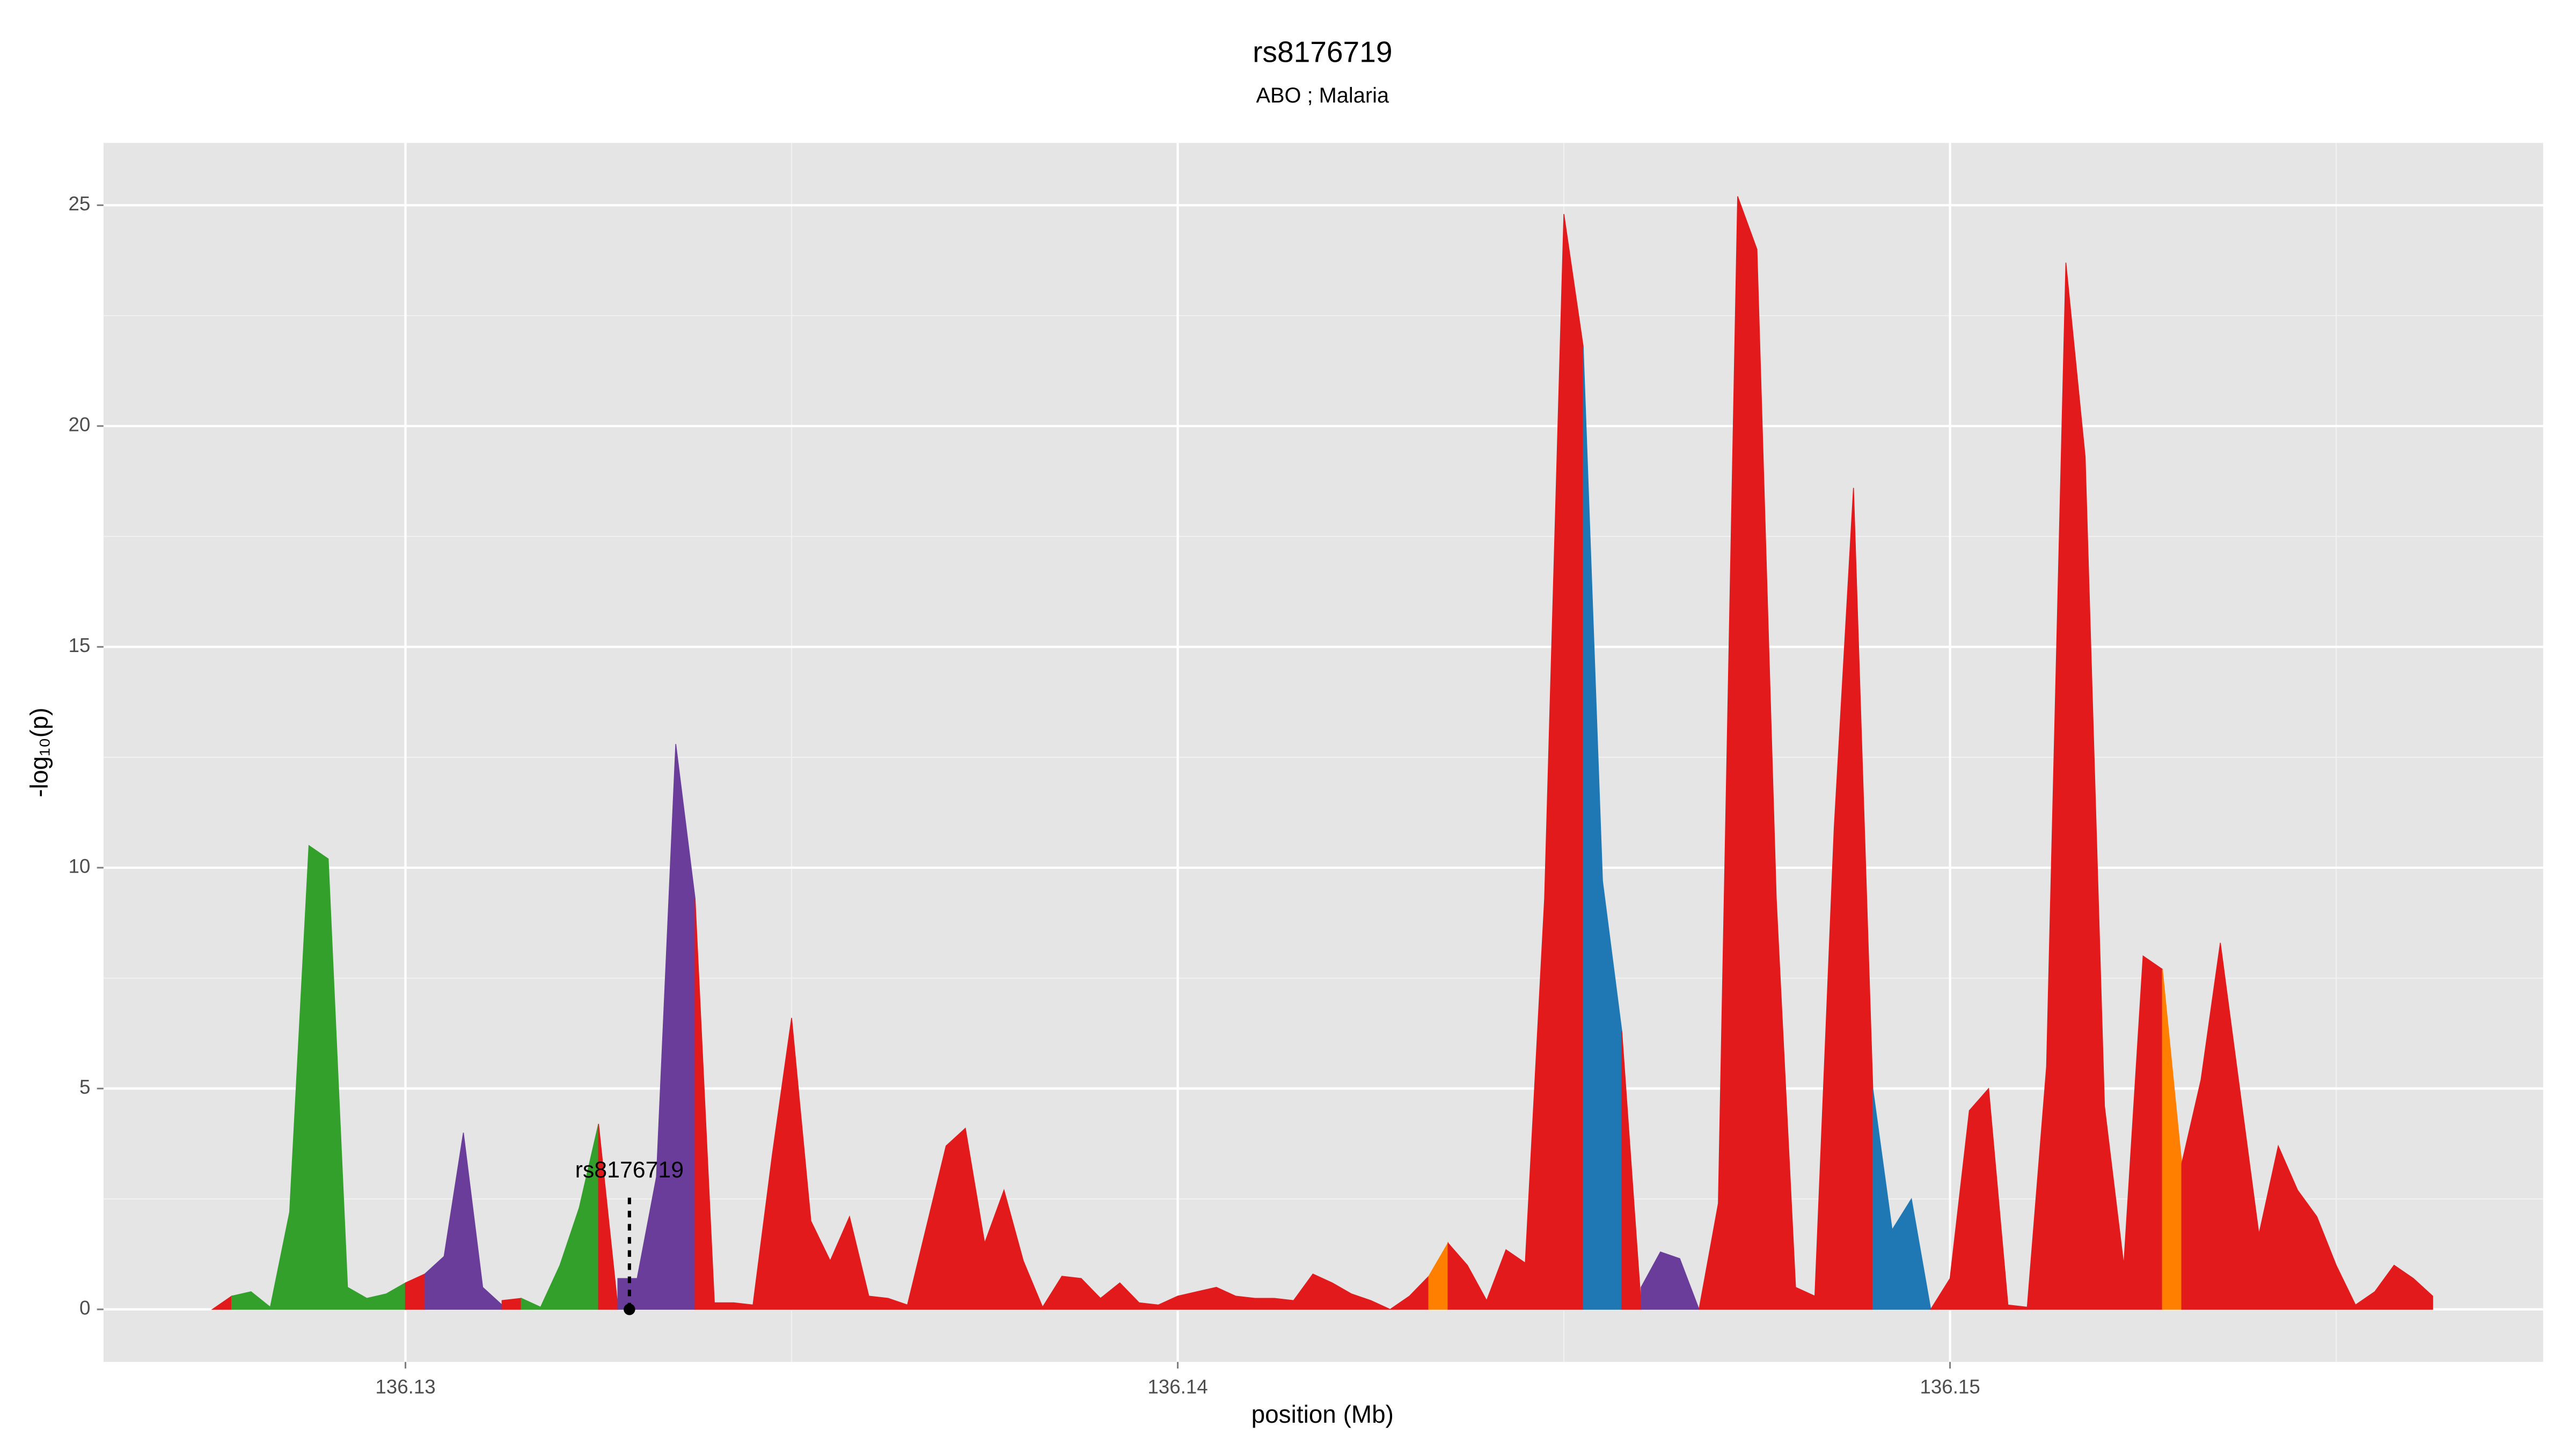 The width and height of the screenshot is (2576, 1449). What do you see at coordinates (80, 866) in the screenshot?
I see `y-tick-label: 10` at bounding box center [80, 866].